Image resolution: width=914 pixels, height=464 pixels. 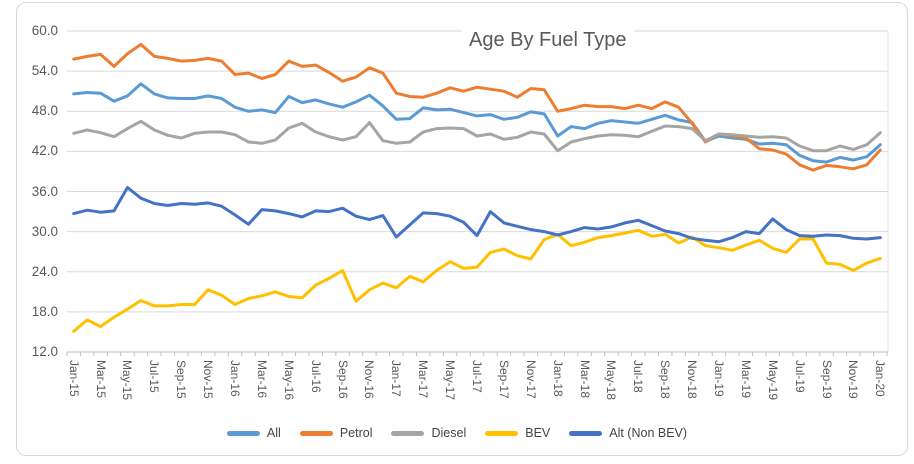 I want to click on legend-label: Diesel, so click(x=449, y=433).